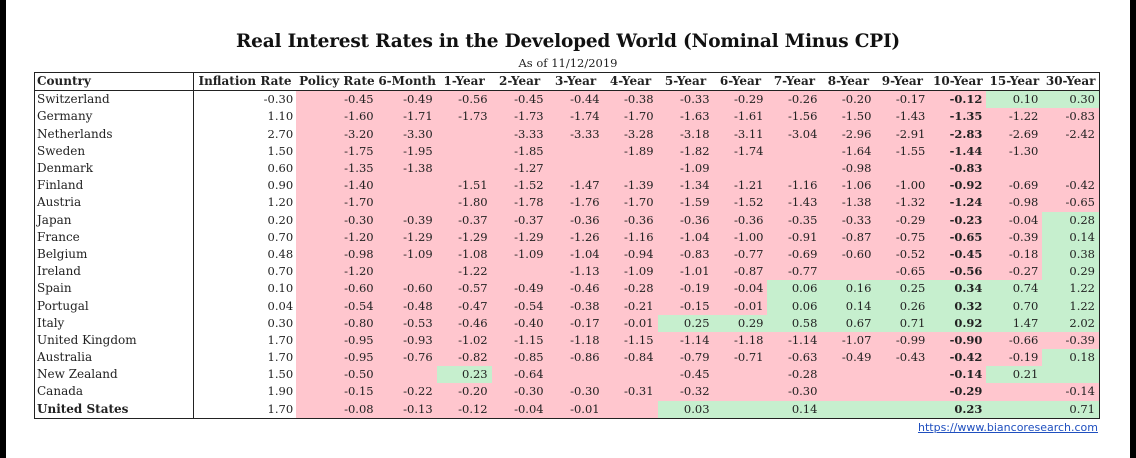  What do you see at coordinates (1014, 375) in the screenshot?
I see `rate-cell: 0.21` at bounding box center [1014, 375].